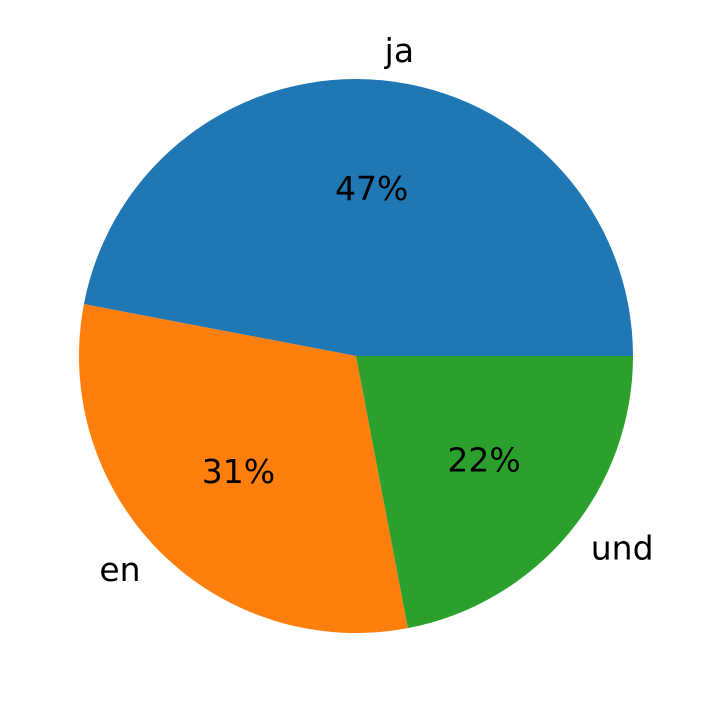 This screenshot has width=712, height=717. Describe the element at coordinates (371, 188) in the screenshot. I see `slice-percent-ja: 47%` at that location.